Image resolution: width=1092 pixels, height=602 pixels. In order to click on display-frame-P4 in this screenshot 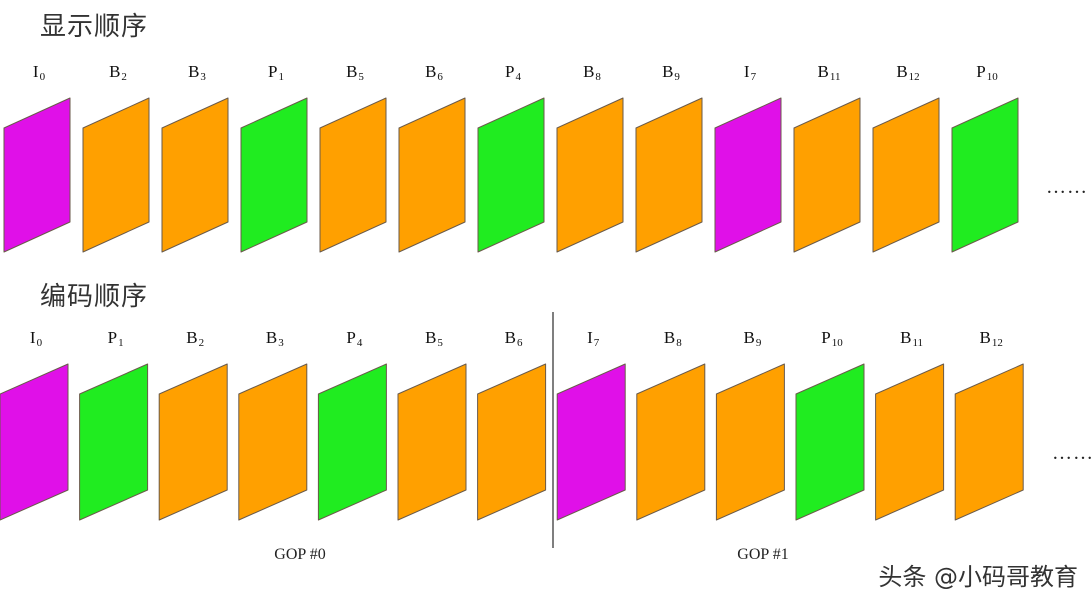, I will do `click(511, 175)`.